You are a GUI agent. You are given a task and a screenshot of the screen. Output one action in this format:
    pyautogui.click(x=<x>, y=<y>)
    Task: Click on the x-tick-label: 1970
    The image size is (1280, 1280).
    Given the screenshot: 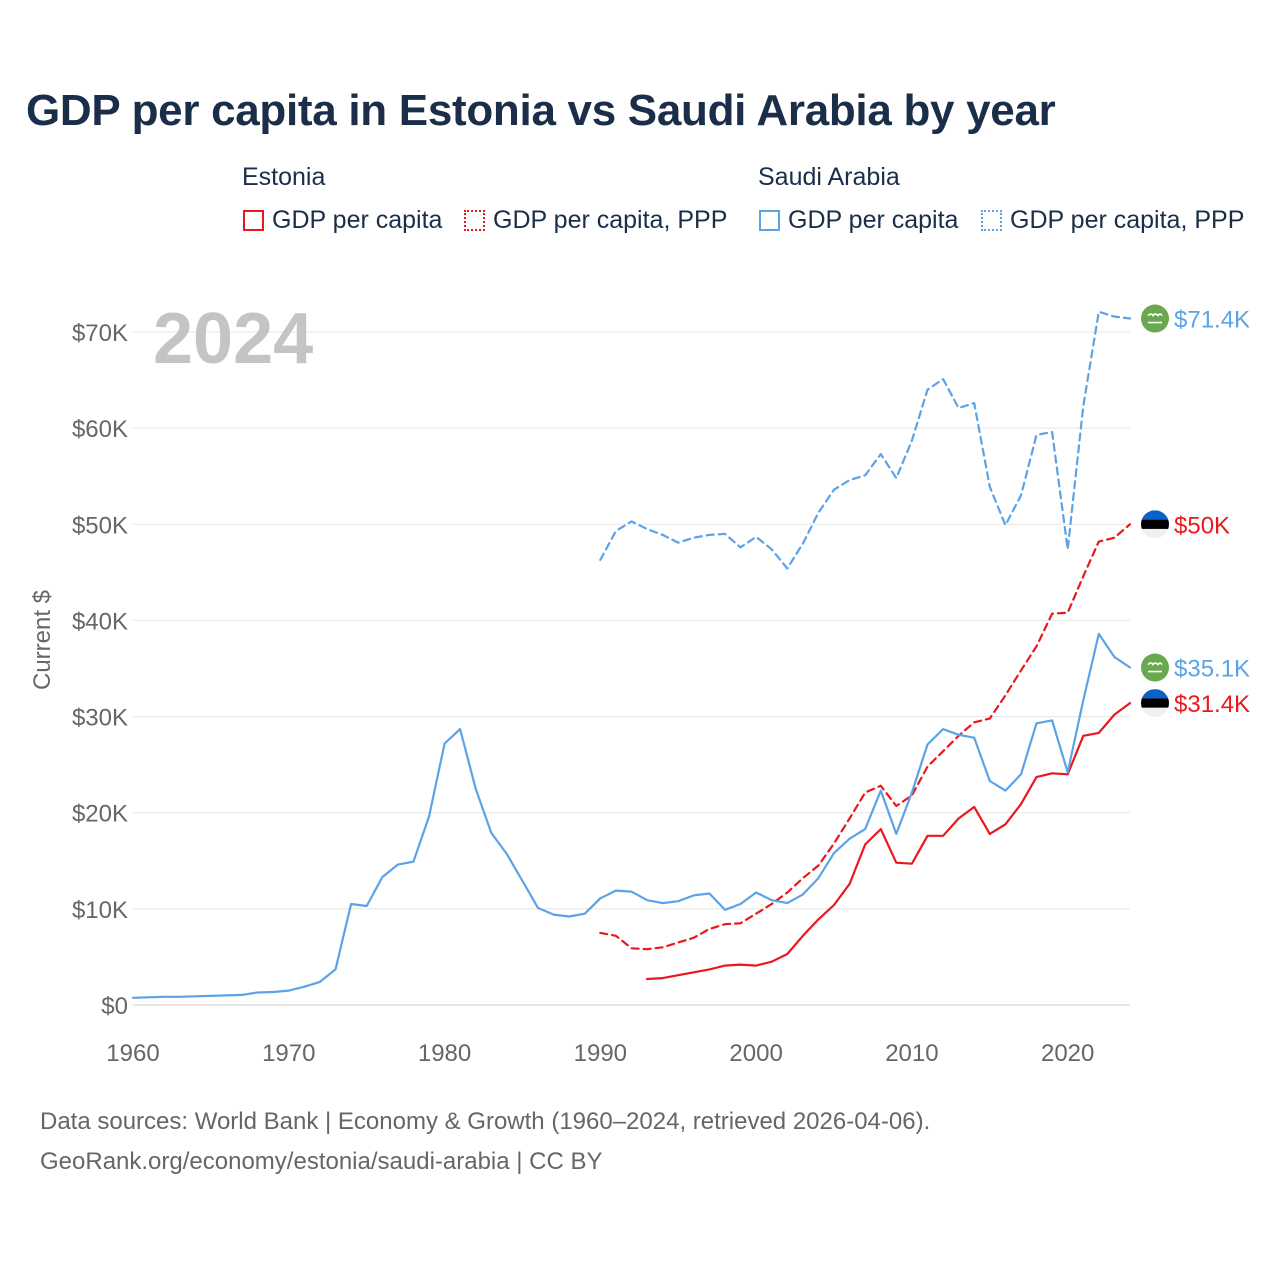 What is the action you would take?
    pyautogui.click(x=288, y=1053)
    